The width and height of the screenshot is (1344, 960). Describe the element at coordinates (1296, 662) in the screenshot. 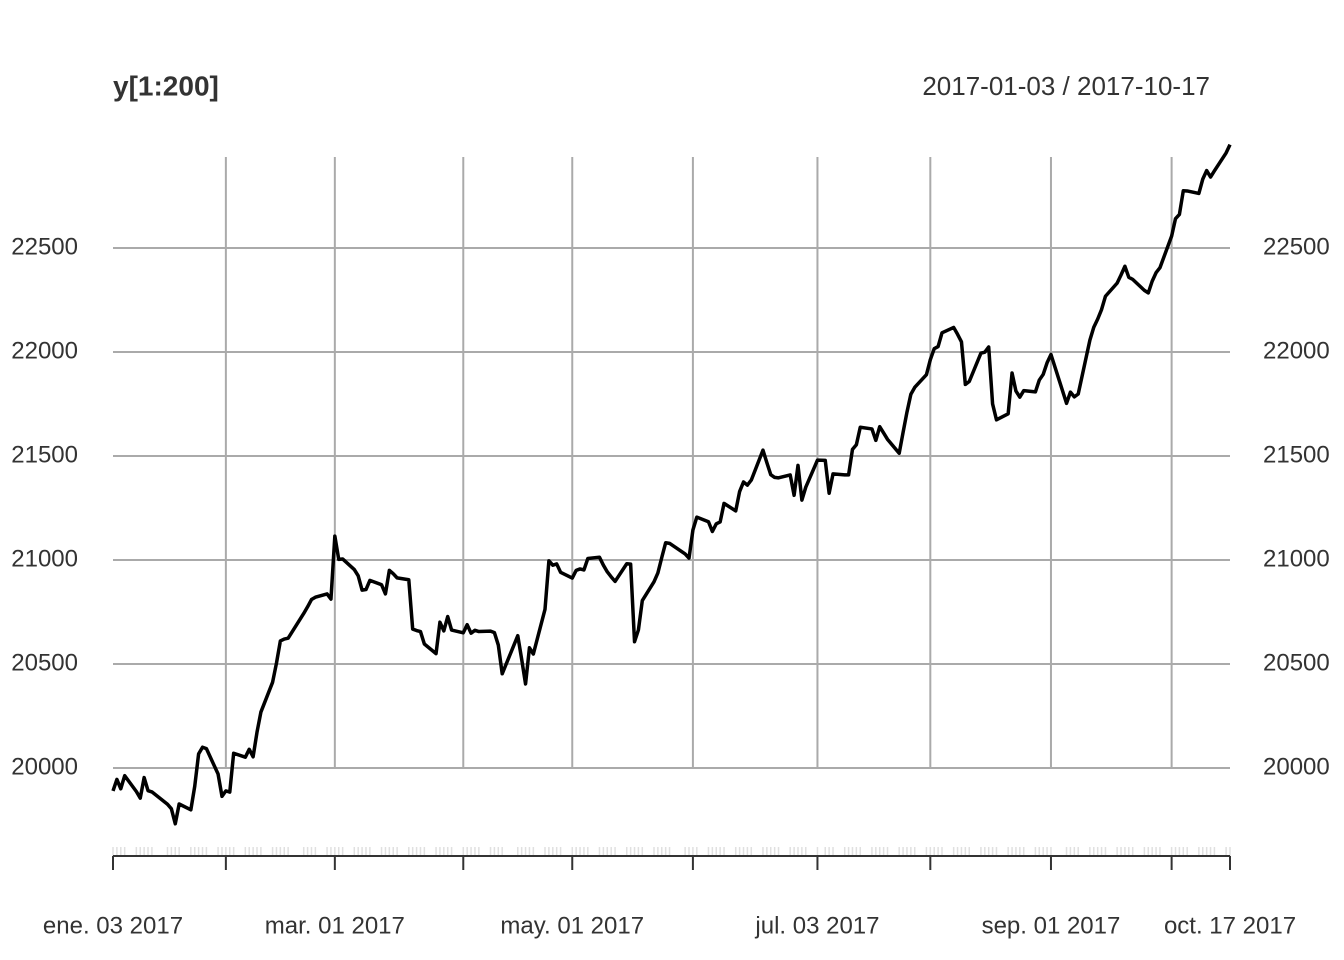

I see `y2-tick-label: 20500` at that location.